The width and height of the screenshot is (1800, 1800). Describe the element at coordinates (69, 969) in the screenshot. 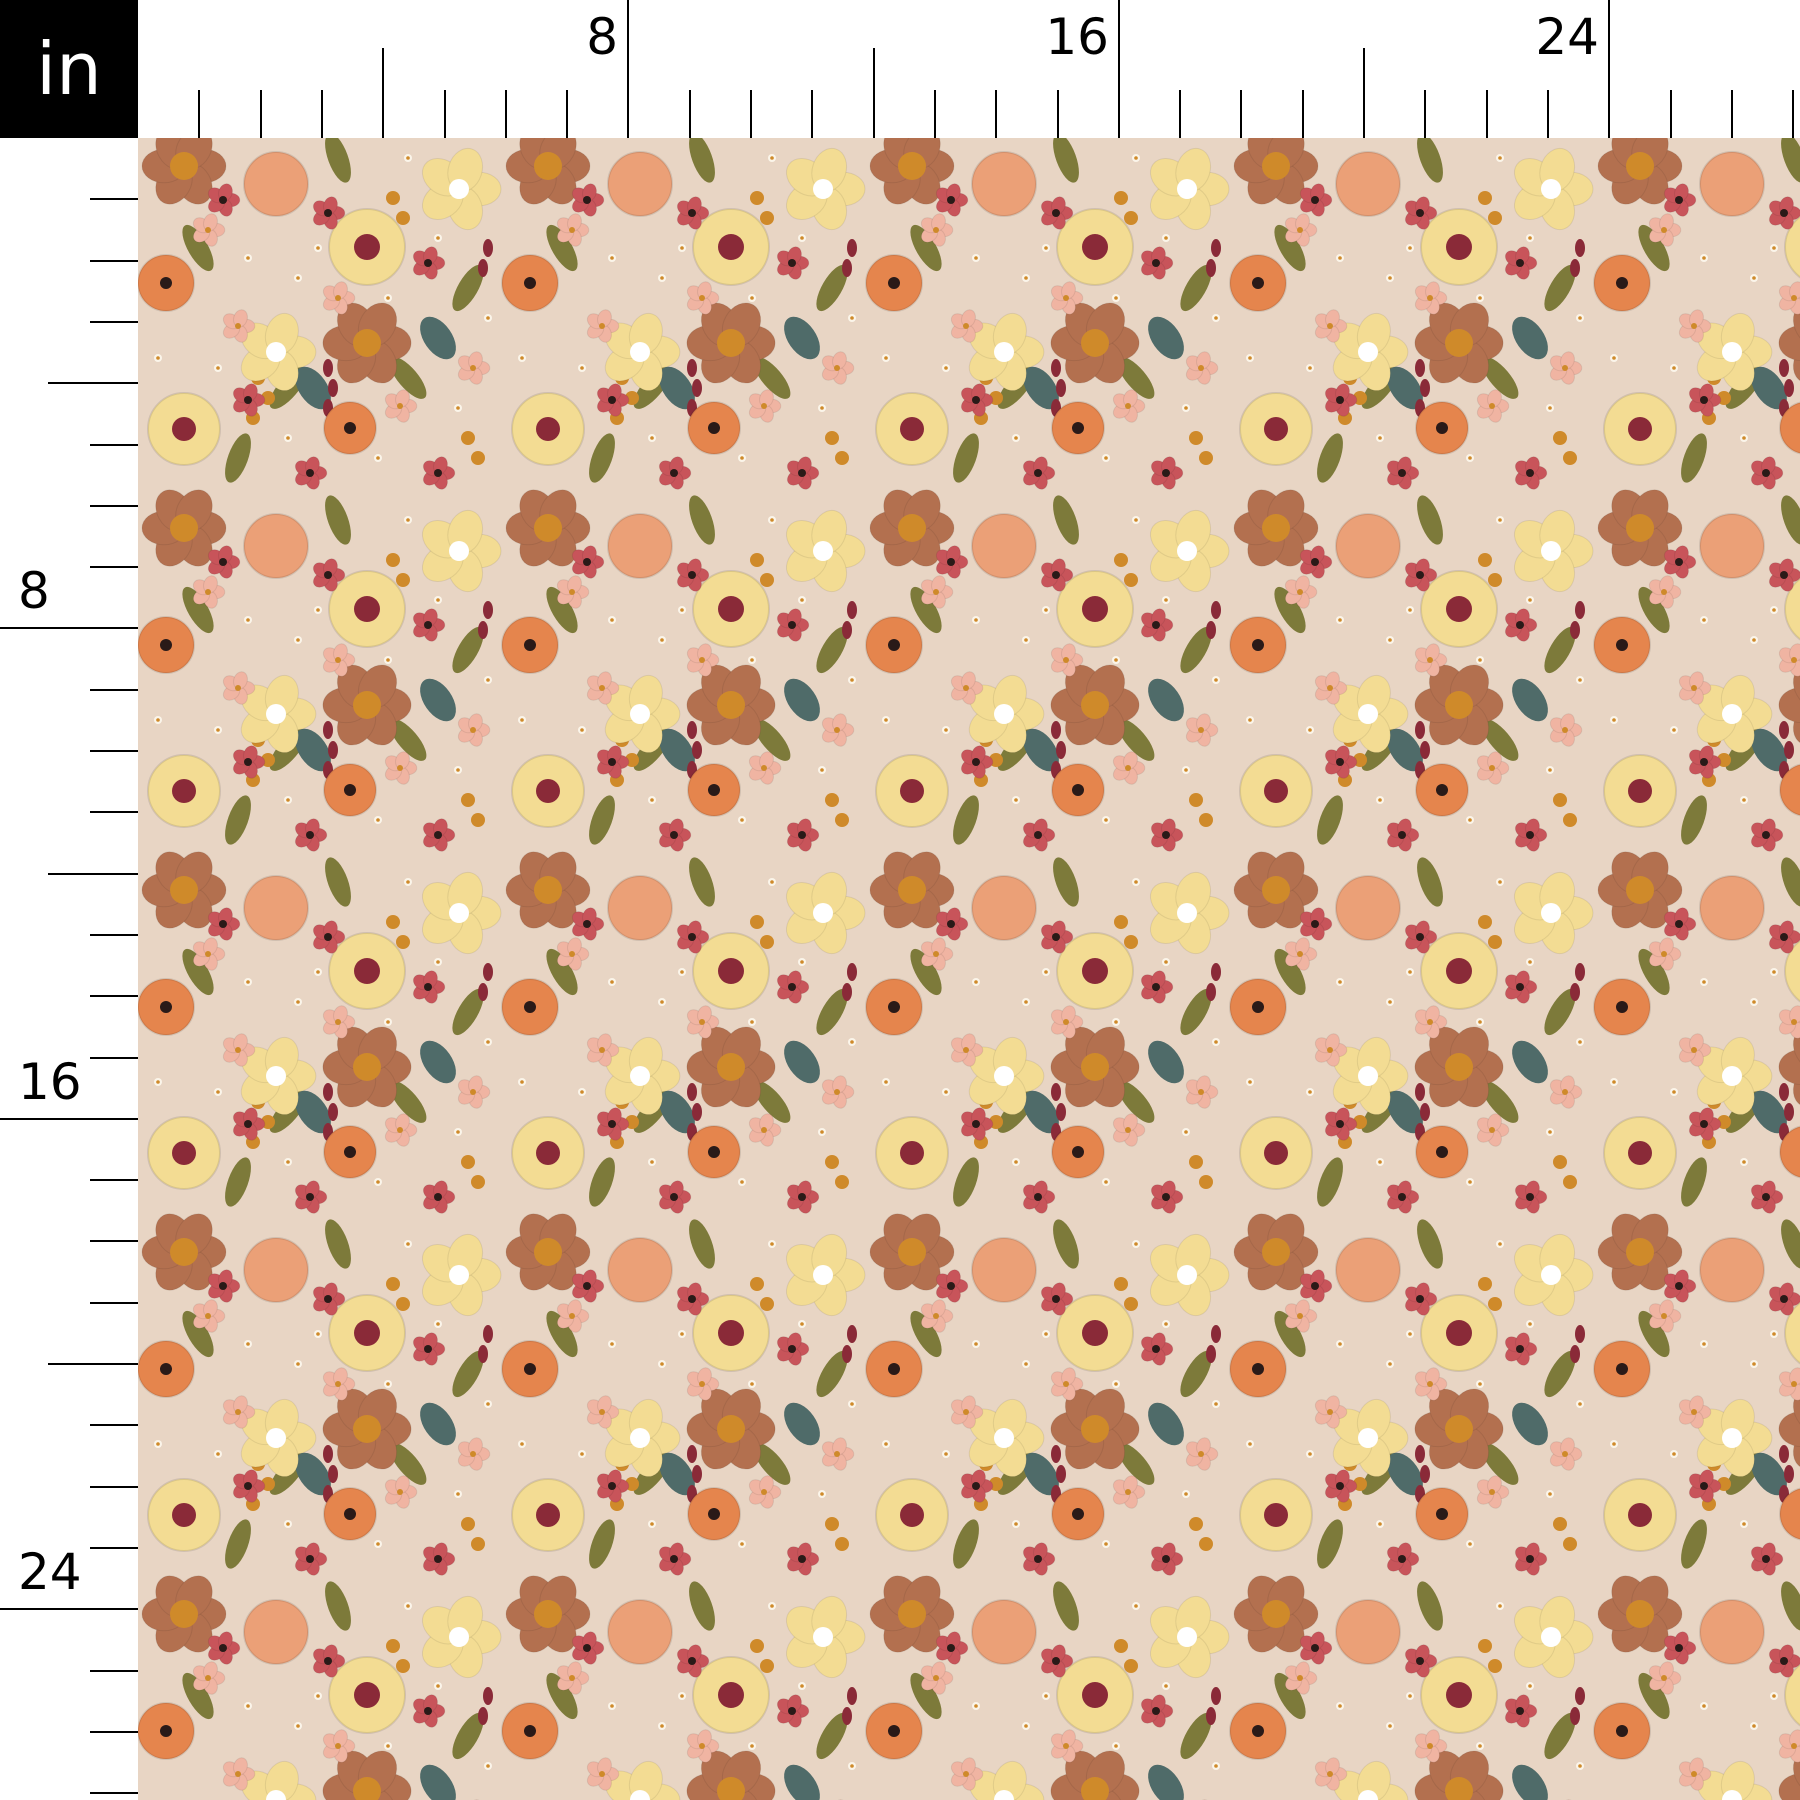

I see `left-ruler: 8 16 24` at that location.